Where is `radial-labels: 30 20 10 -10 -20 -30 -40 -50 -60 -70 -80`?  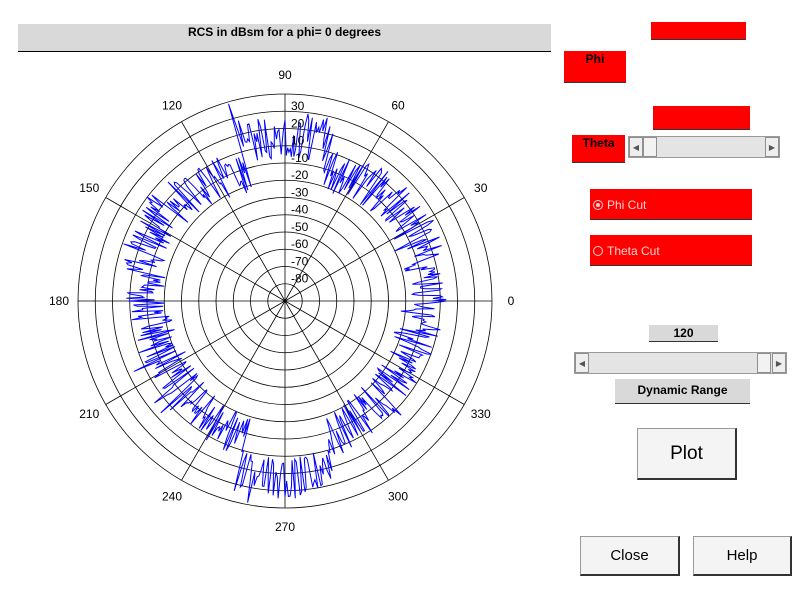 radial-labels: 30 20 10 -10 -20 -30 -40 -50 -60 -70 -80 is located at coordinates (300, 192).